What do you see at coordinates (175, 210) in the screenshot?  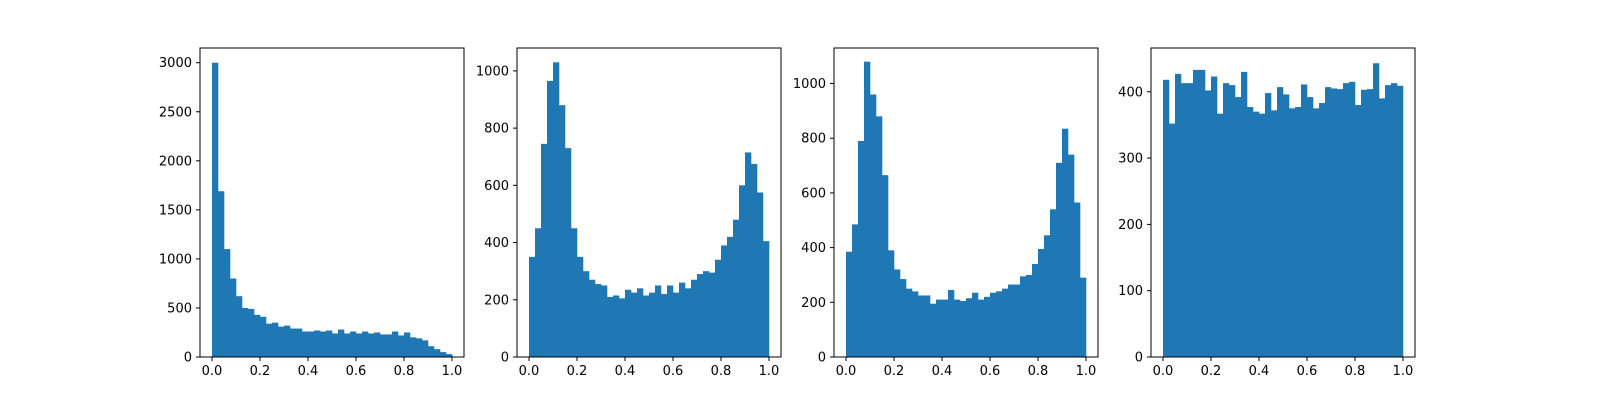 I see `y-tick-label: 1500` at bounding box center [175, 210].